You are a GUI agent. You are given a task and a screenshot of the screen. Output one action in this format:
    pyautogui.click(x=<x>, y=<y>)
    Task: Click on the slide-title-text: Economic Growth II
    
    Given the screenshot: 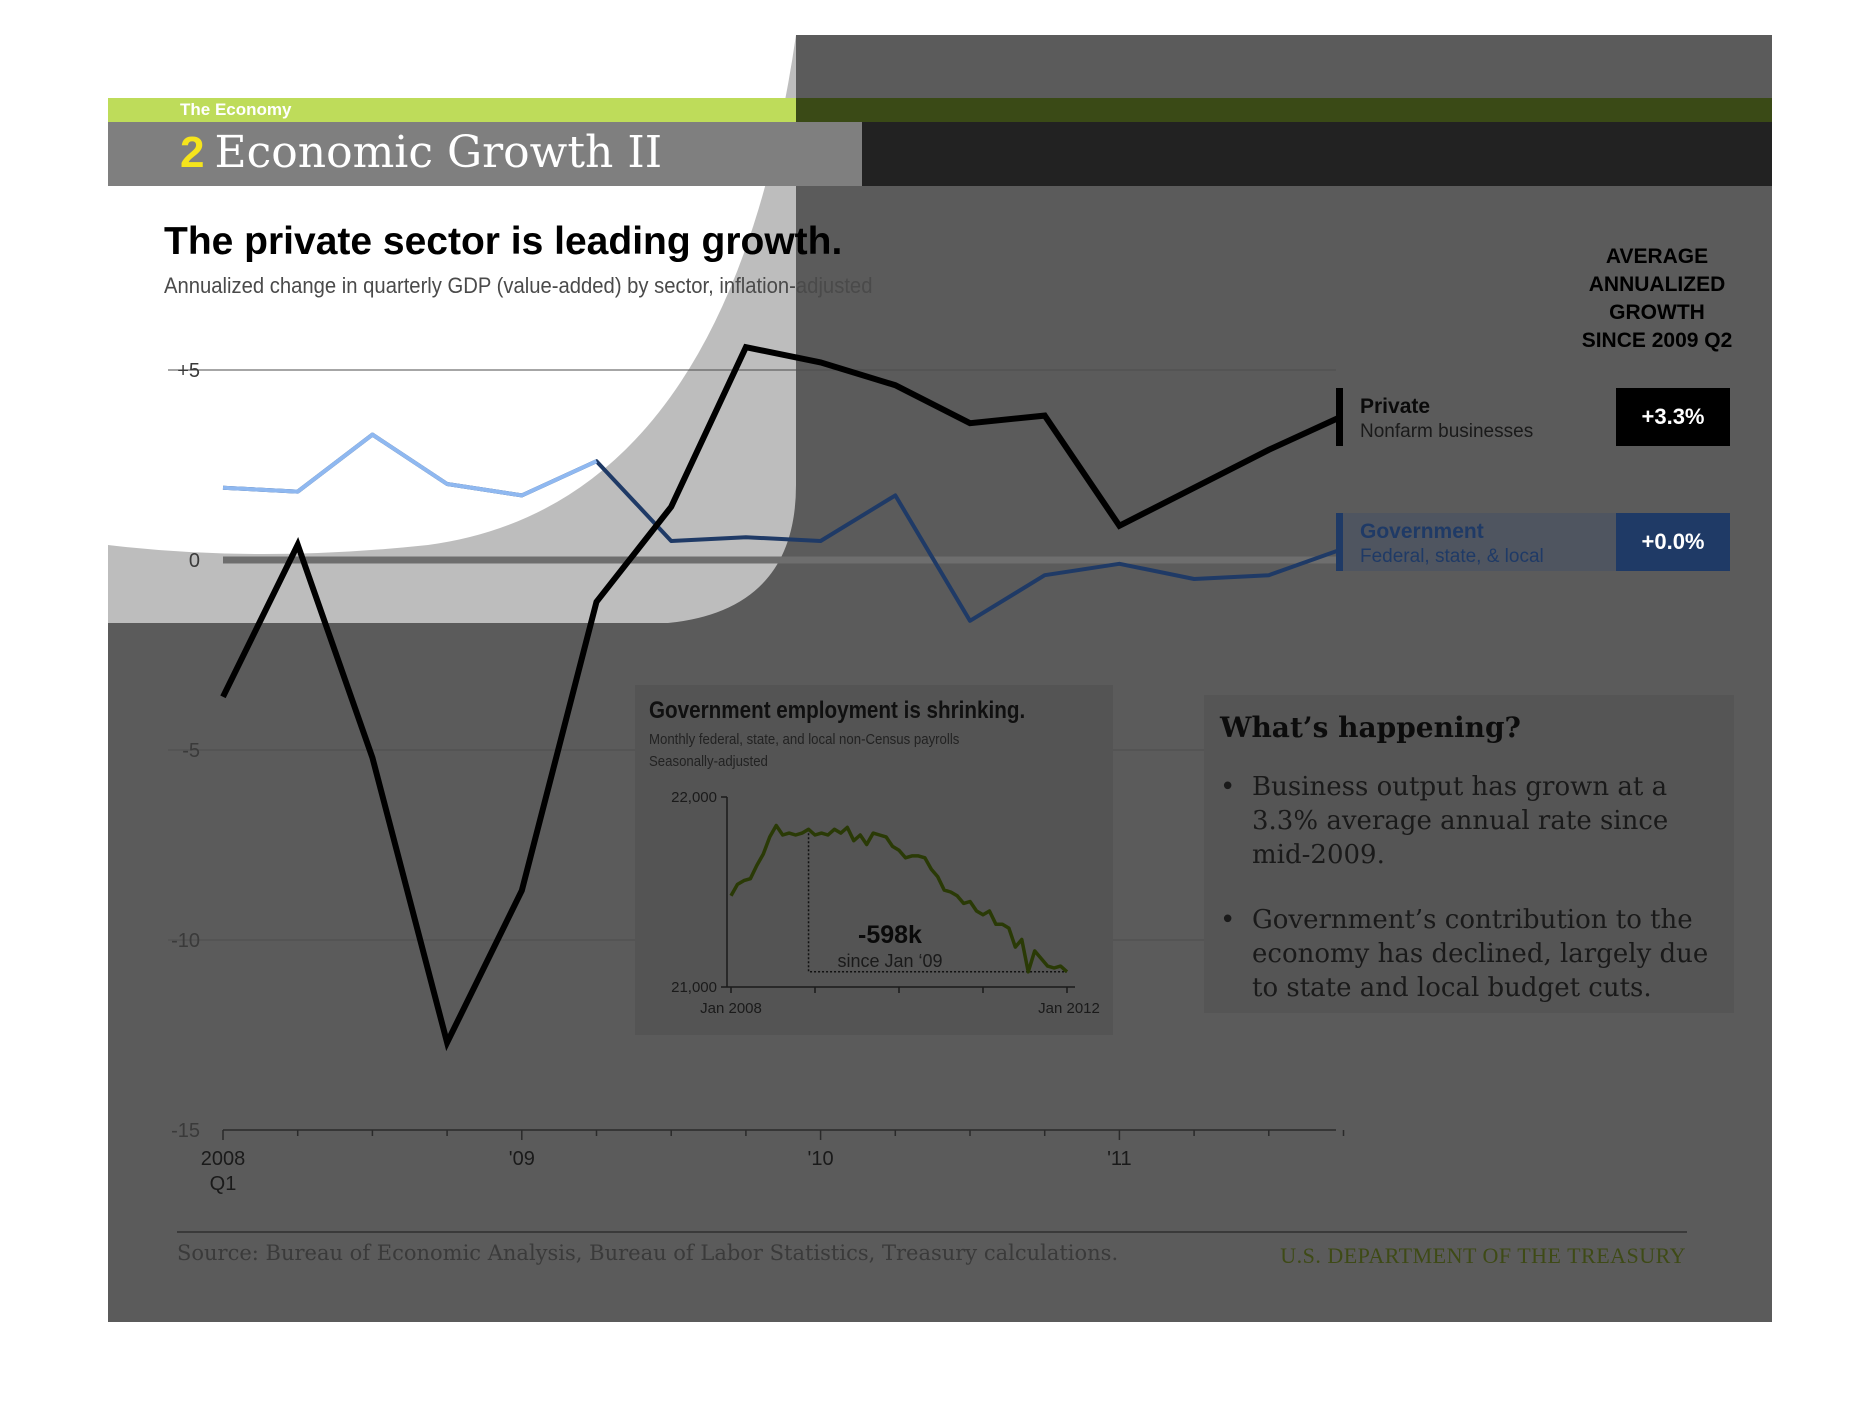 What is the action you would take?
    pyautogui.click(x=438, y=152)
    